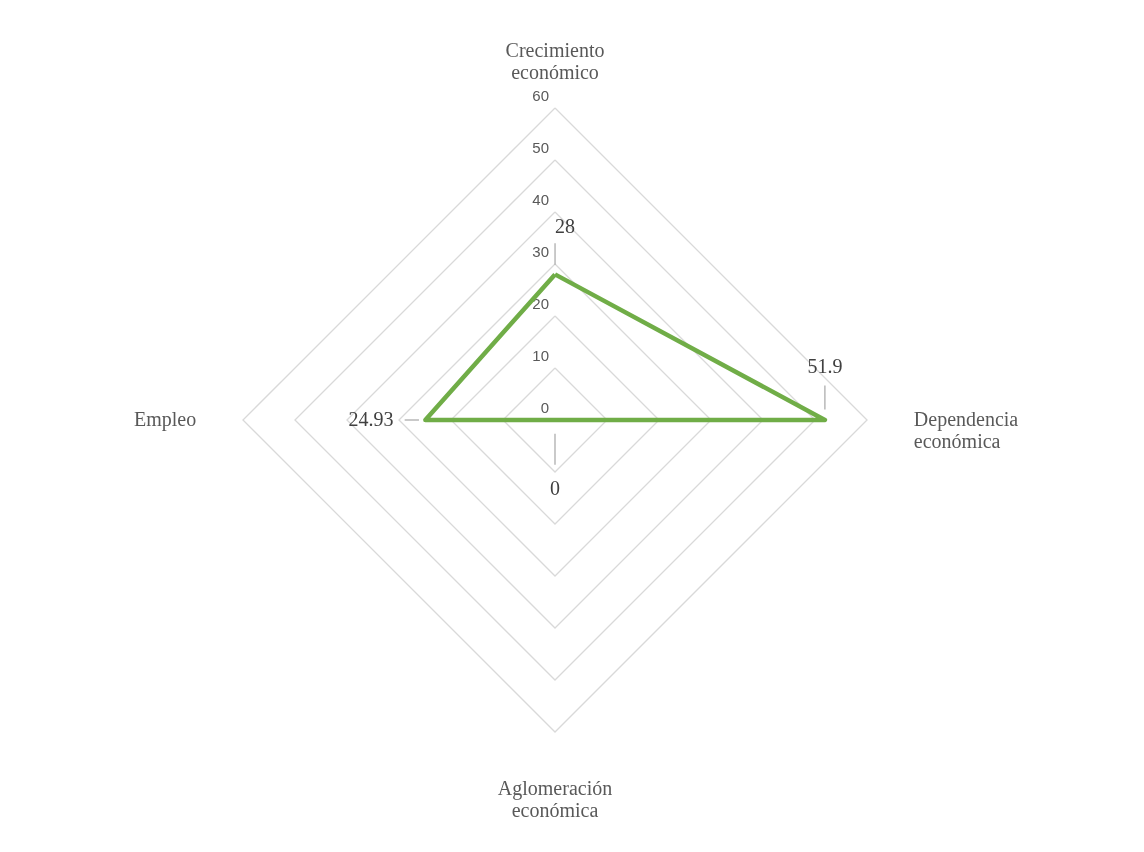  Describe the element at coordinates (565, 225) in the screenshot. I see `data-label: 28` at that location.